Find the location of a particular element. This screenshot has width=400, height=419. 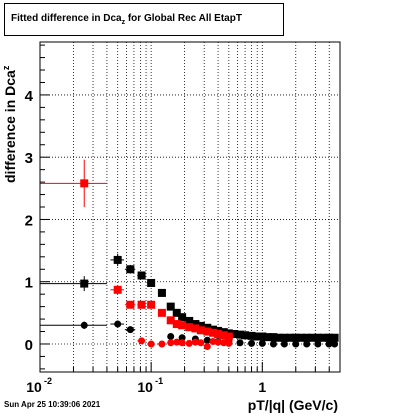

x-axis-label: pT/|q| (GeV/c) is located at coordinates (292, 405).